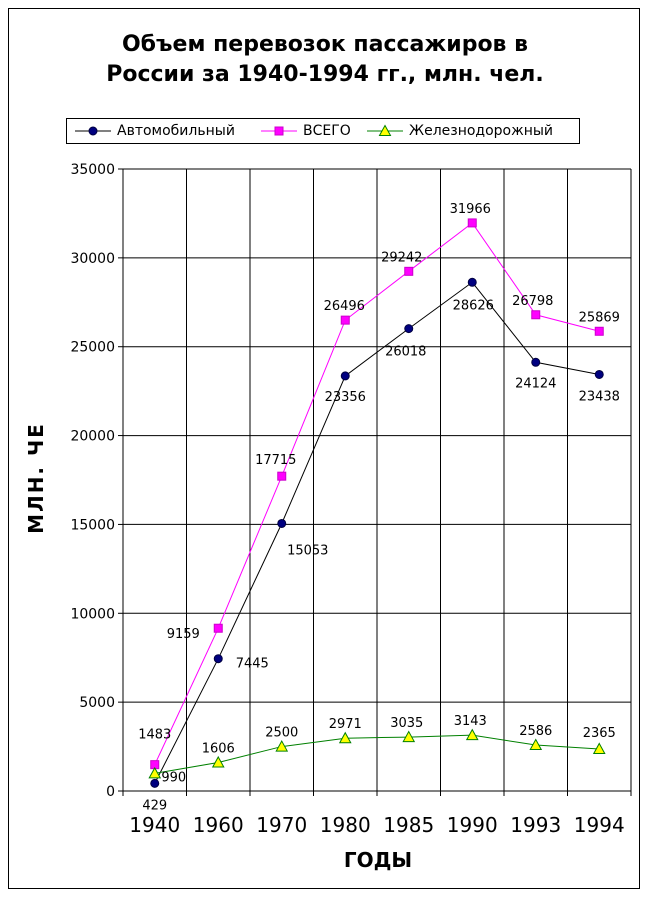  I want to click on chart-title-line-1: Объем перевозок пассажиров в, so click(325, 44).